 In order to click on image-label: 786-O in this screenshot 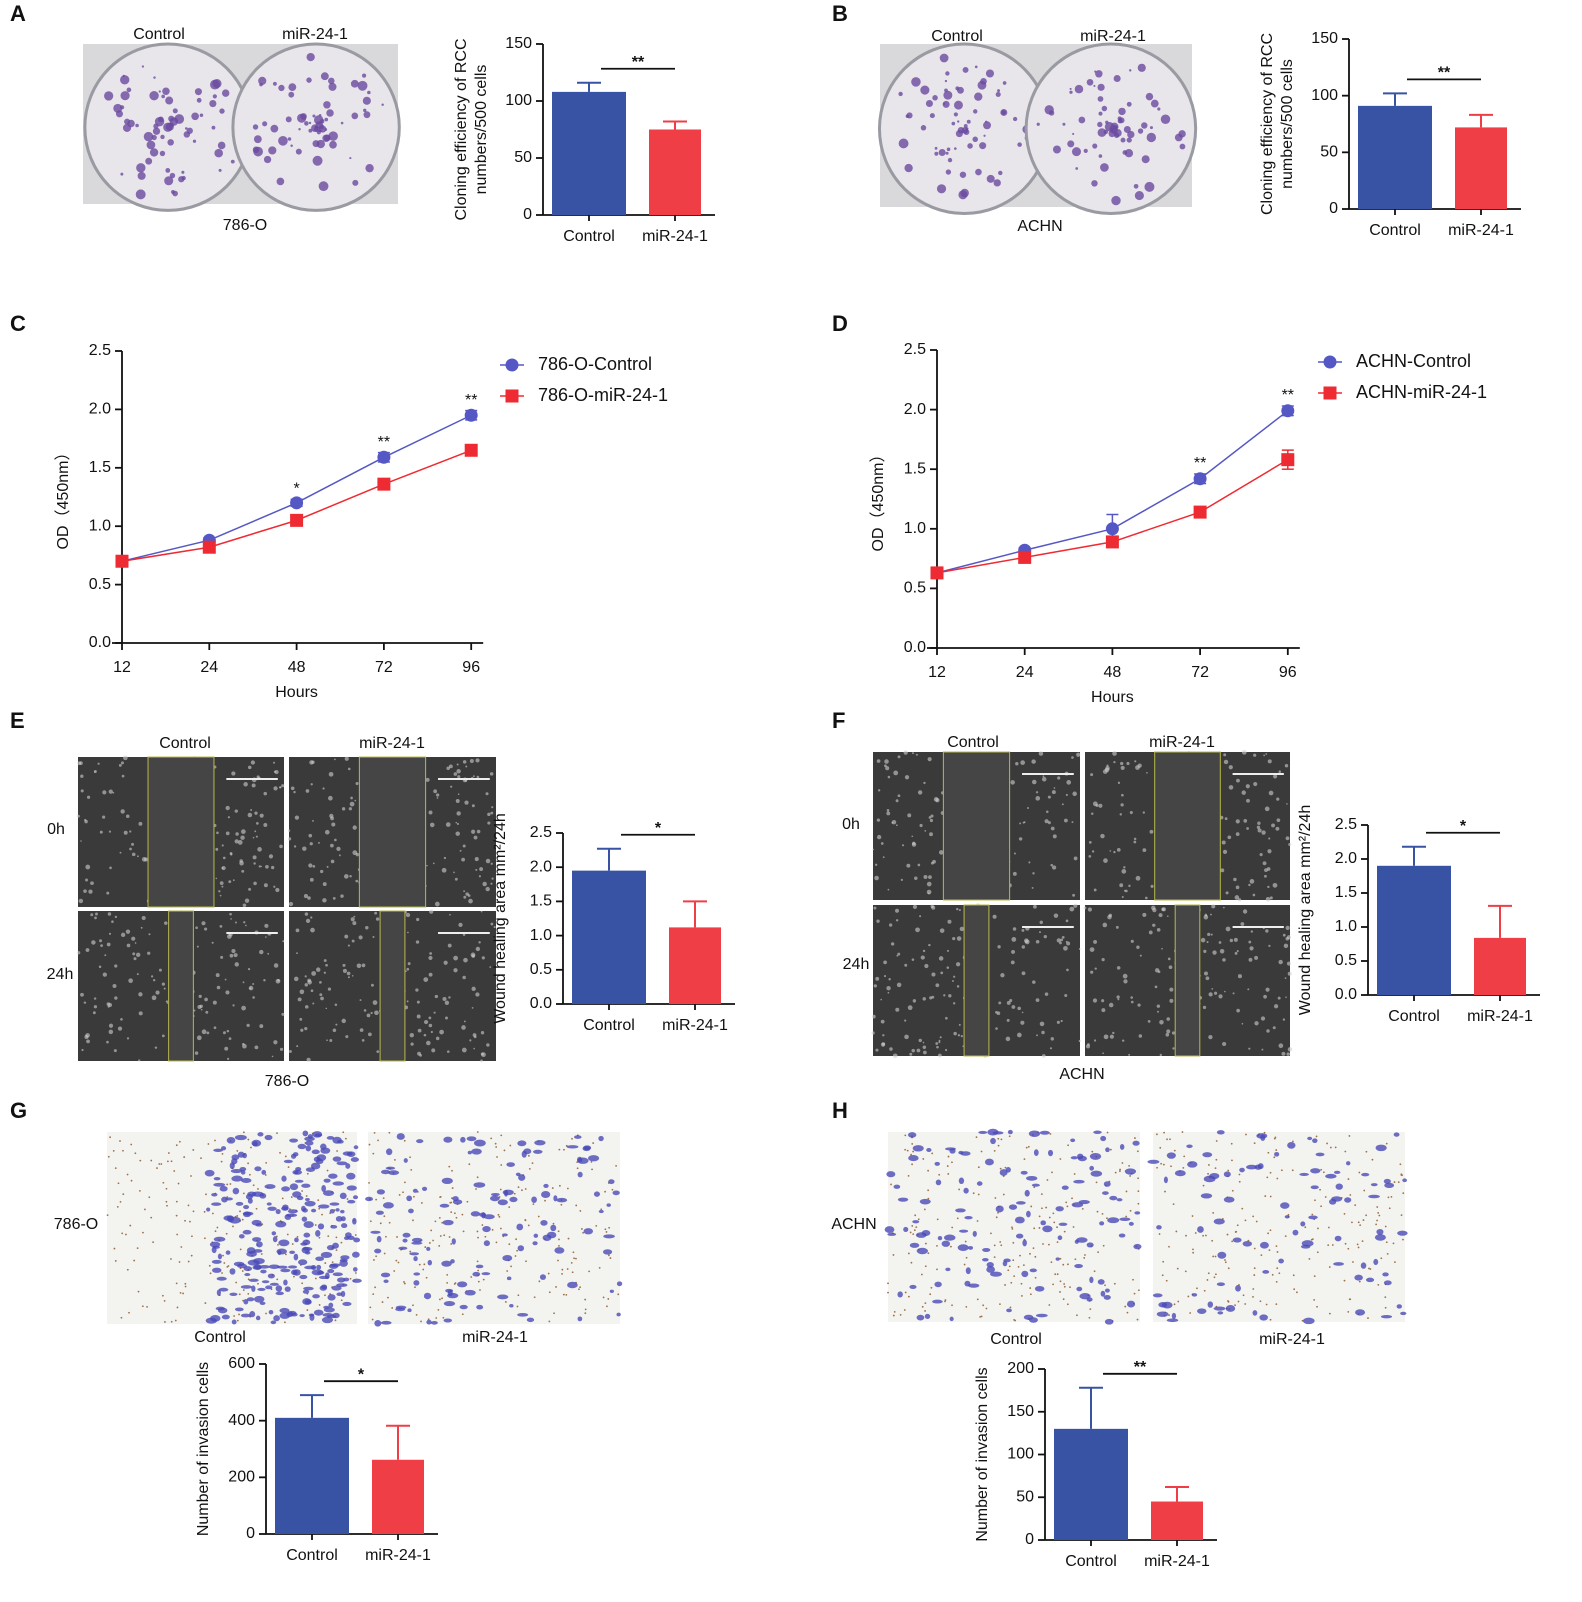, I will do `click(76, 1224)`.